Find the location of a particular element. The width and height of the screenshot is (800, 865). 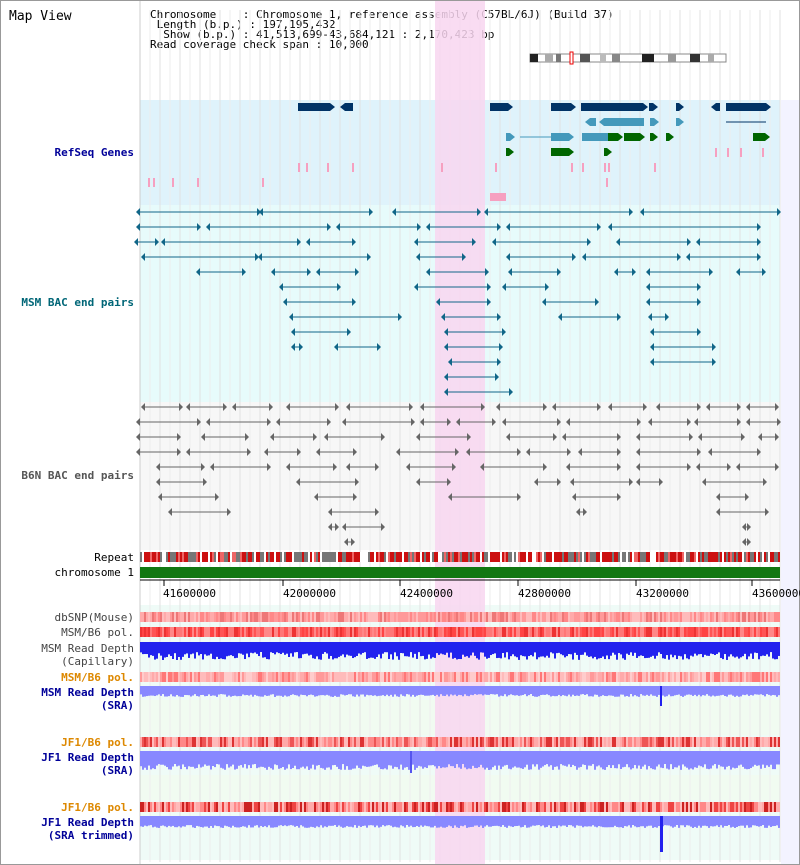

track-label-msm-depth-sra-sub: (SRA) is located at coordinates (117, 705).